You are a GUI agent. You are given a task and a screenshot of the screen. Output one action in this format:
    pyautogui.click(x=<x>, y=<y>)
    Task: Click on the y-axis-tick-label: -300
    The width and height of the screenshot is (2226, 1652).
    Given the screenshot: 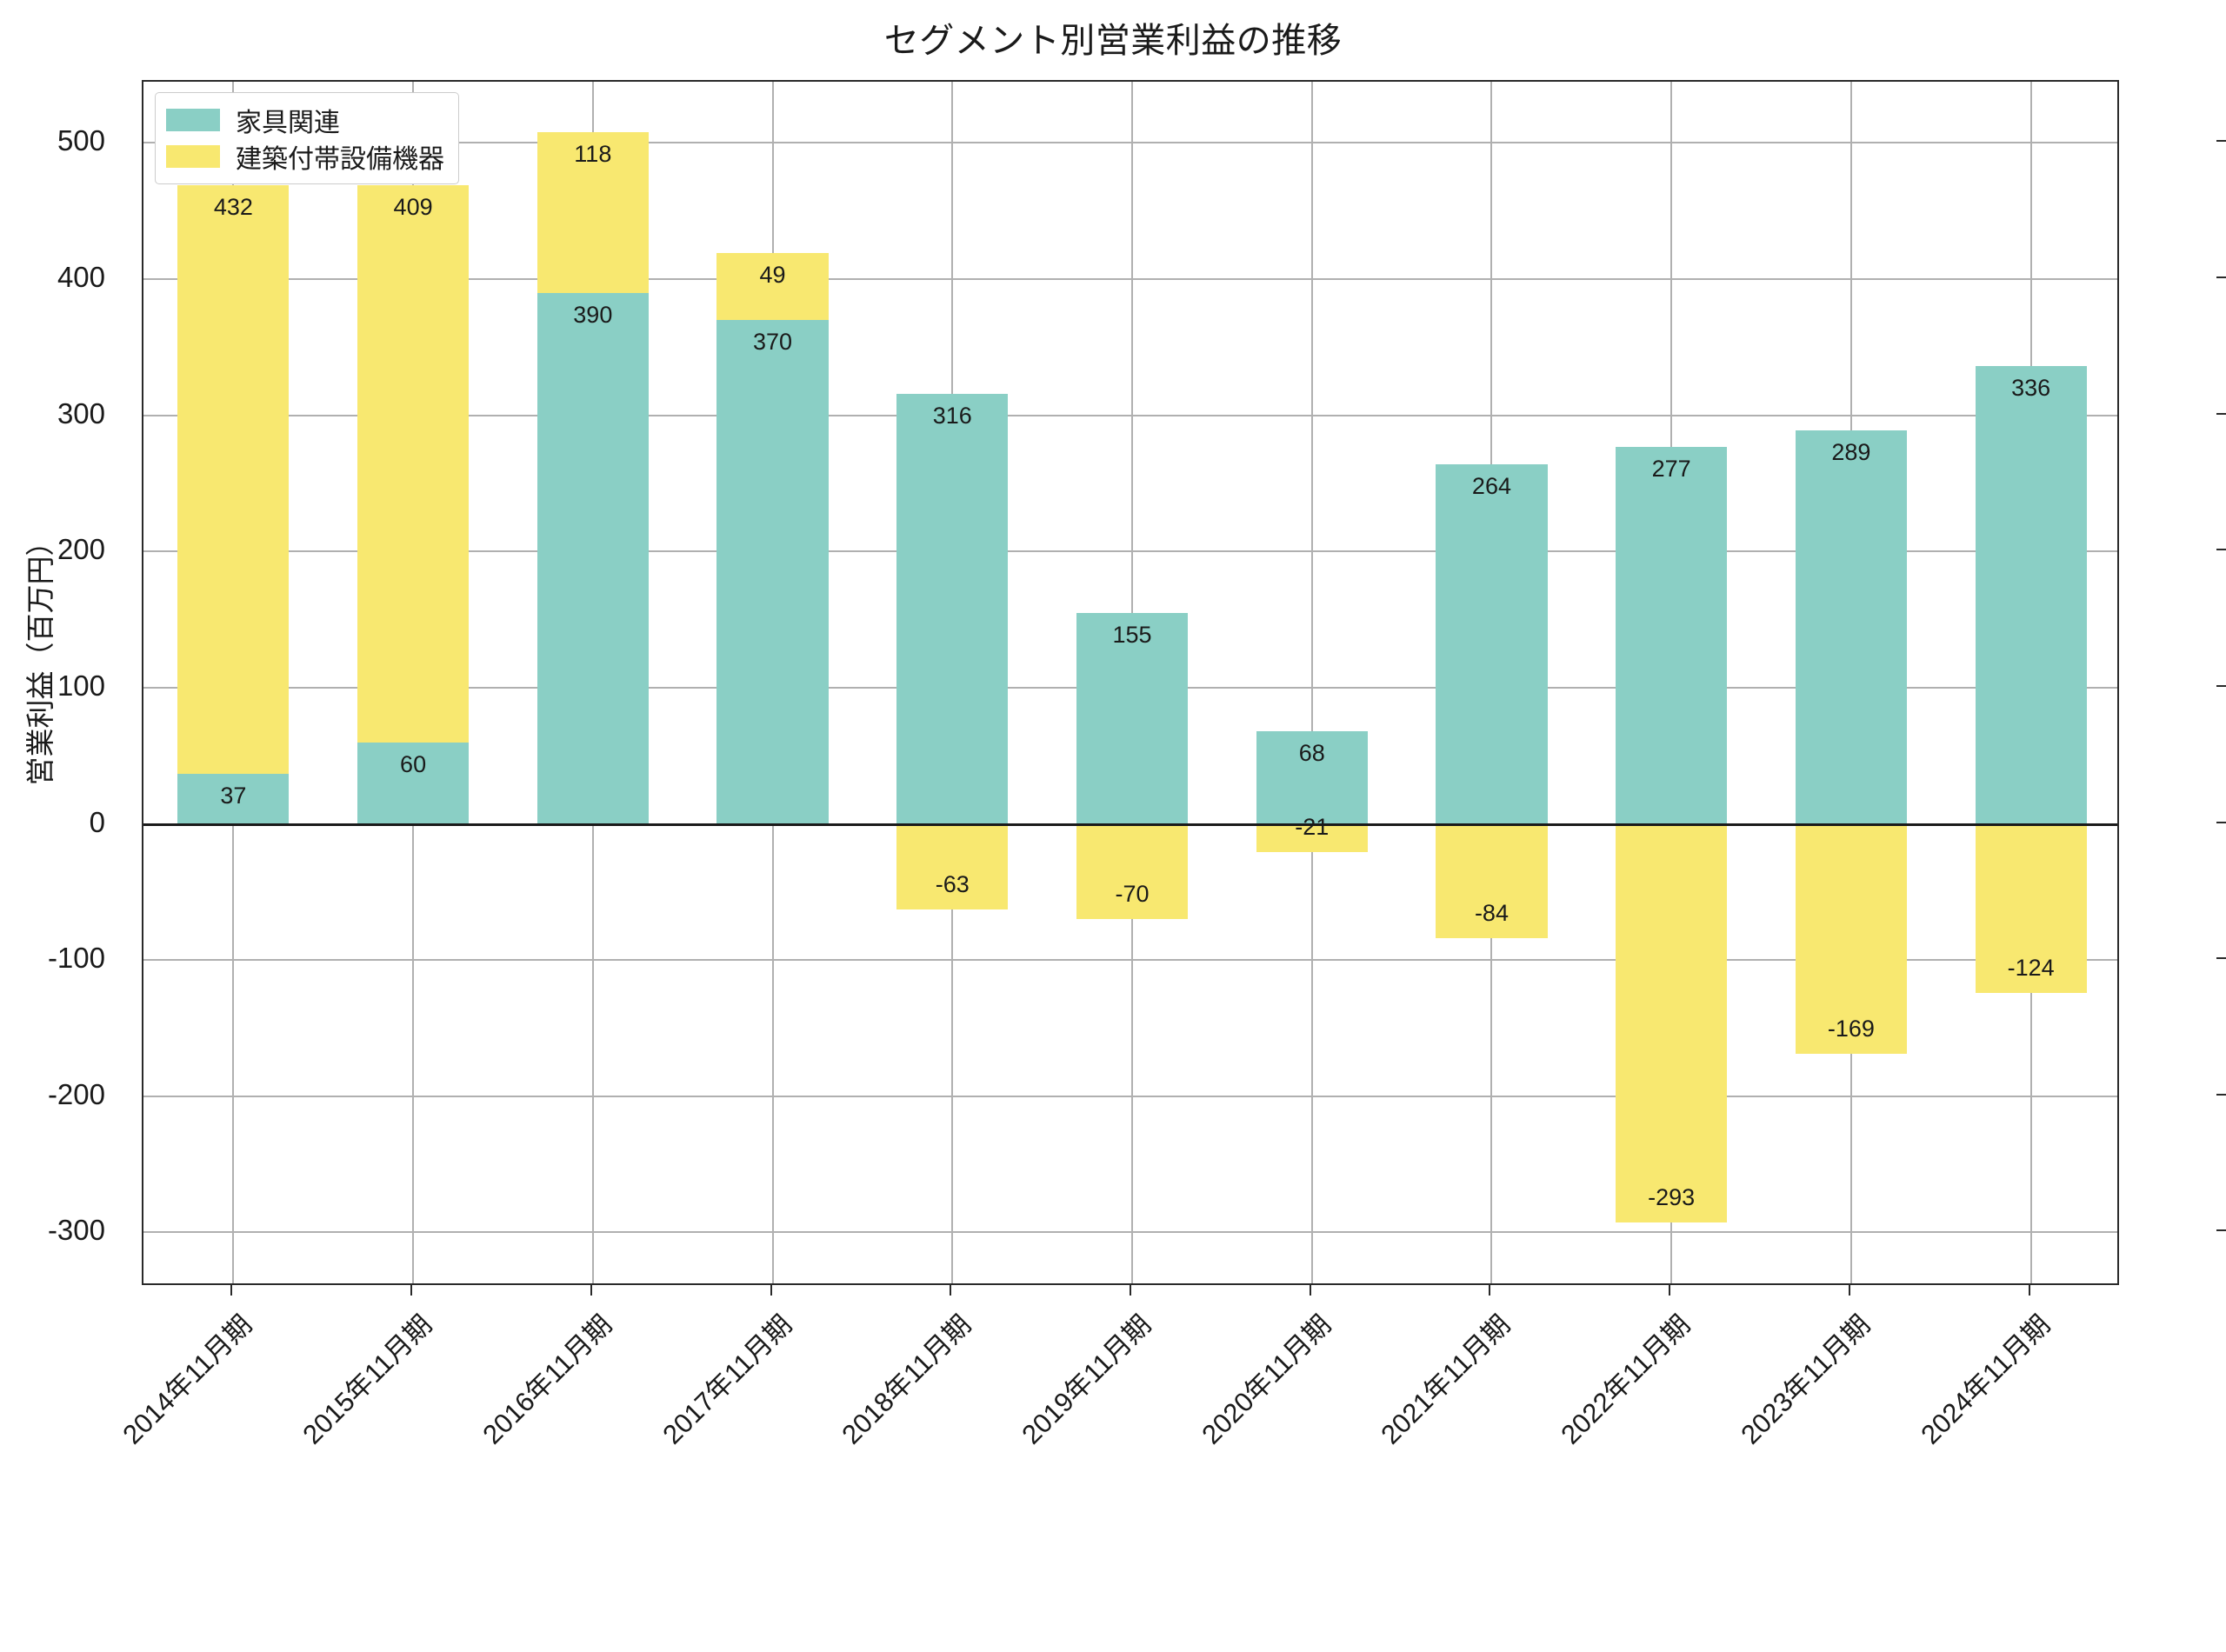 What is the action you would take?
    pyautogui.click(x=76, y=1230)
    